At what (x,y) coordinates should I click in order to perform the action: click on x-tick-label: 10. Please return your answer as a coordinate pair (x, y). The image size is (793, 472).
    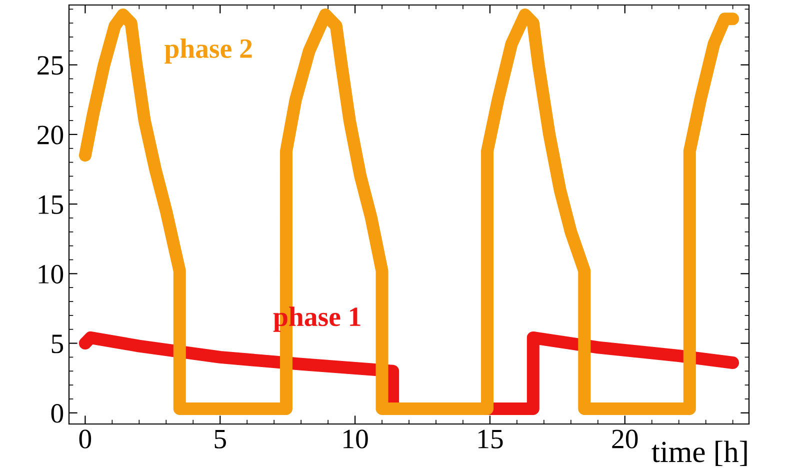
    Looking at the image, I should click on (356, 439).